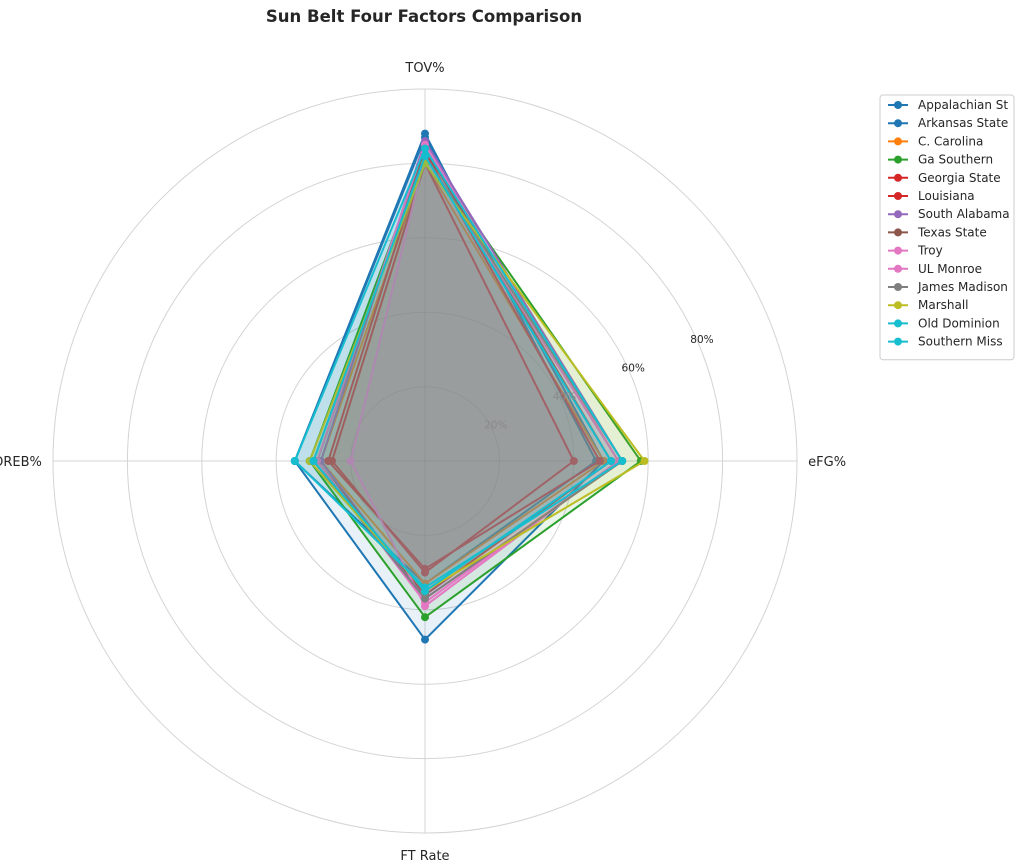  I want to click on legend-label: C. Carolina, so click(950, 141).